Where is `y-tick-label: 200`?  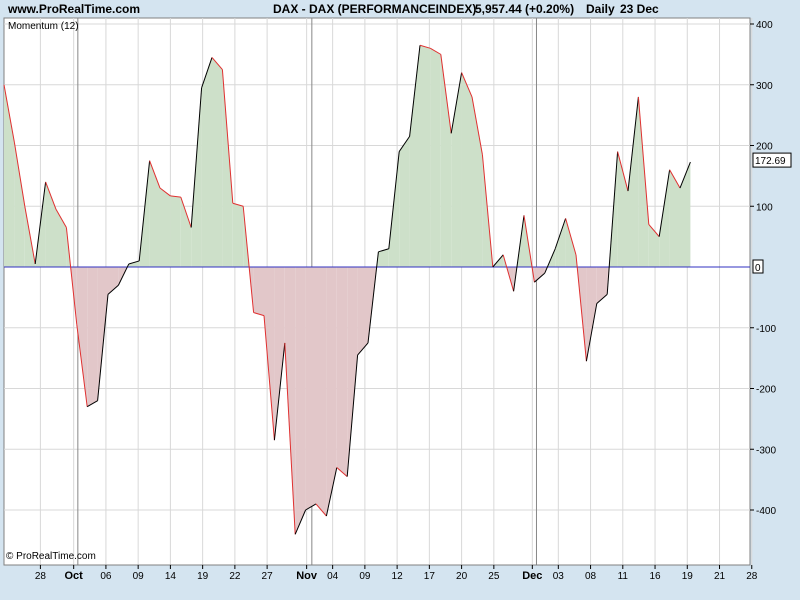 y-tick-label: 200 is located at coordinates (764, 147).